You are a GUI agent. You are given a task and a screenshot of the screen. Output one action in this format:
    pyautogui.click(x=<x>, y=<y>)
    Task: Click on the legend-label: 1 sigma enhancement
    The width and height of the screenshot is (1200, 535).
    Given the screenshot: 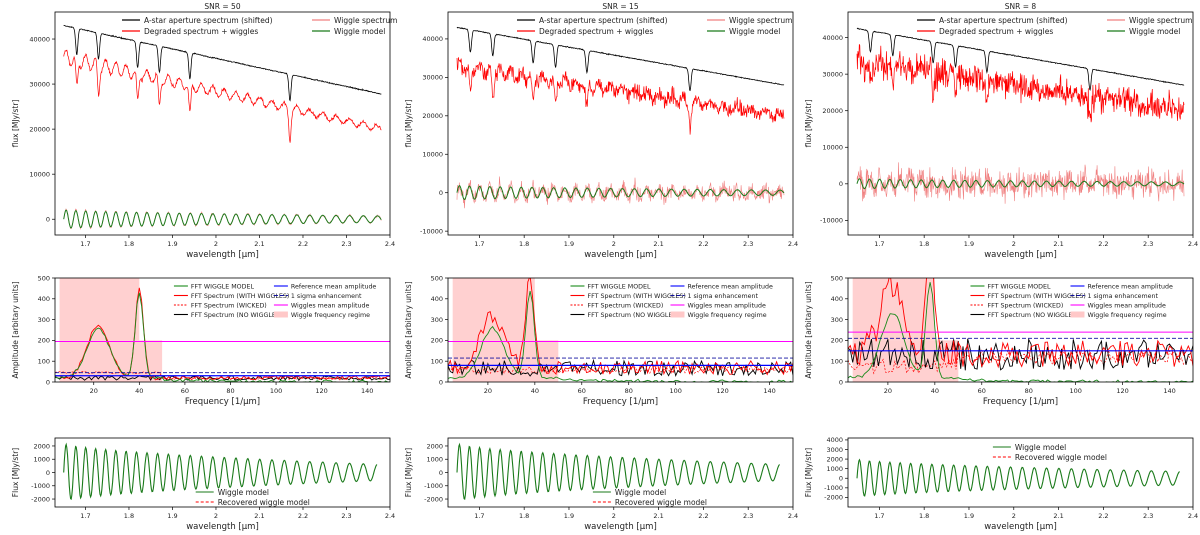 What is the action you would take?
    pyautogui.click(x=1122, y=296)
    